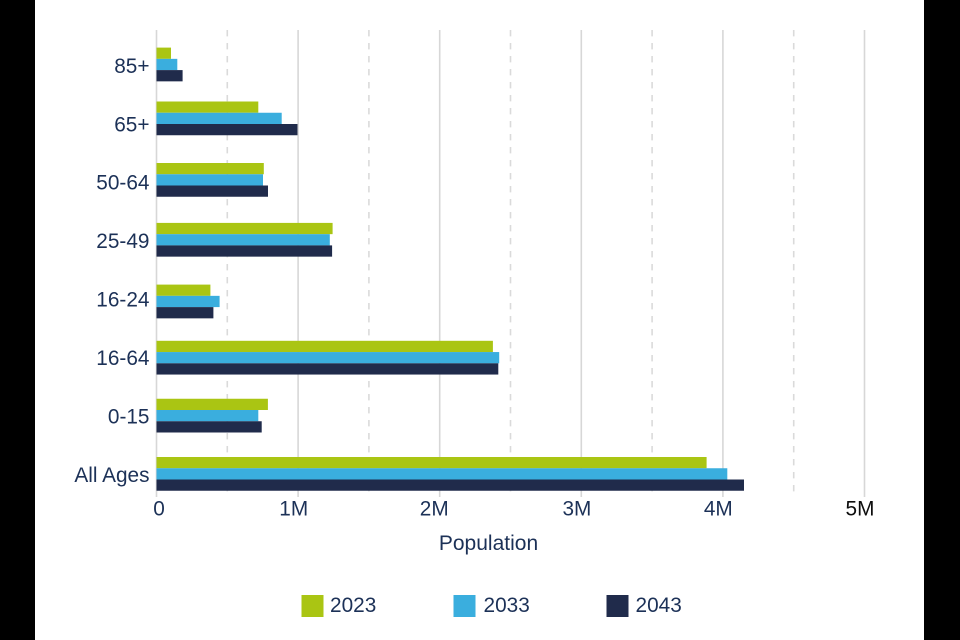 The width and height of the screenshot is (960, 640). What do you see at coordinates (488, 543) in the screenshot?
I see `svg-text: Population` at bounding box center [488, 543].